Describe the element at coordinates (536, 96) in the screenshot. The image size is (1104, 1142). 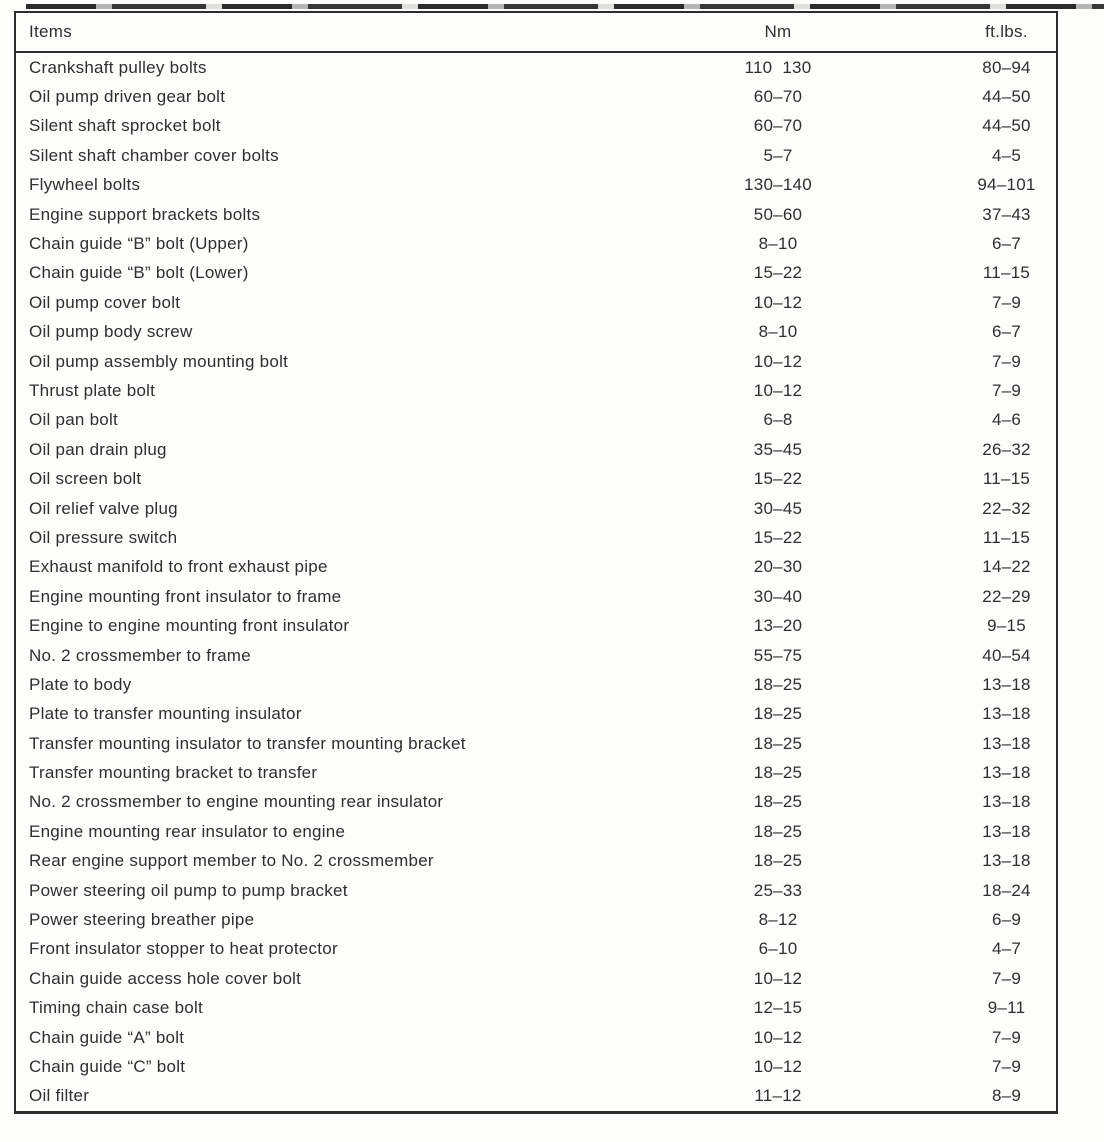
I see `table-row: Oil pump driven gear bolt 60–70 44–50` at that location.